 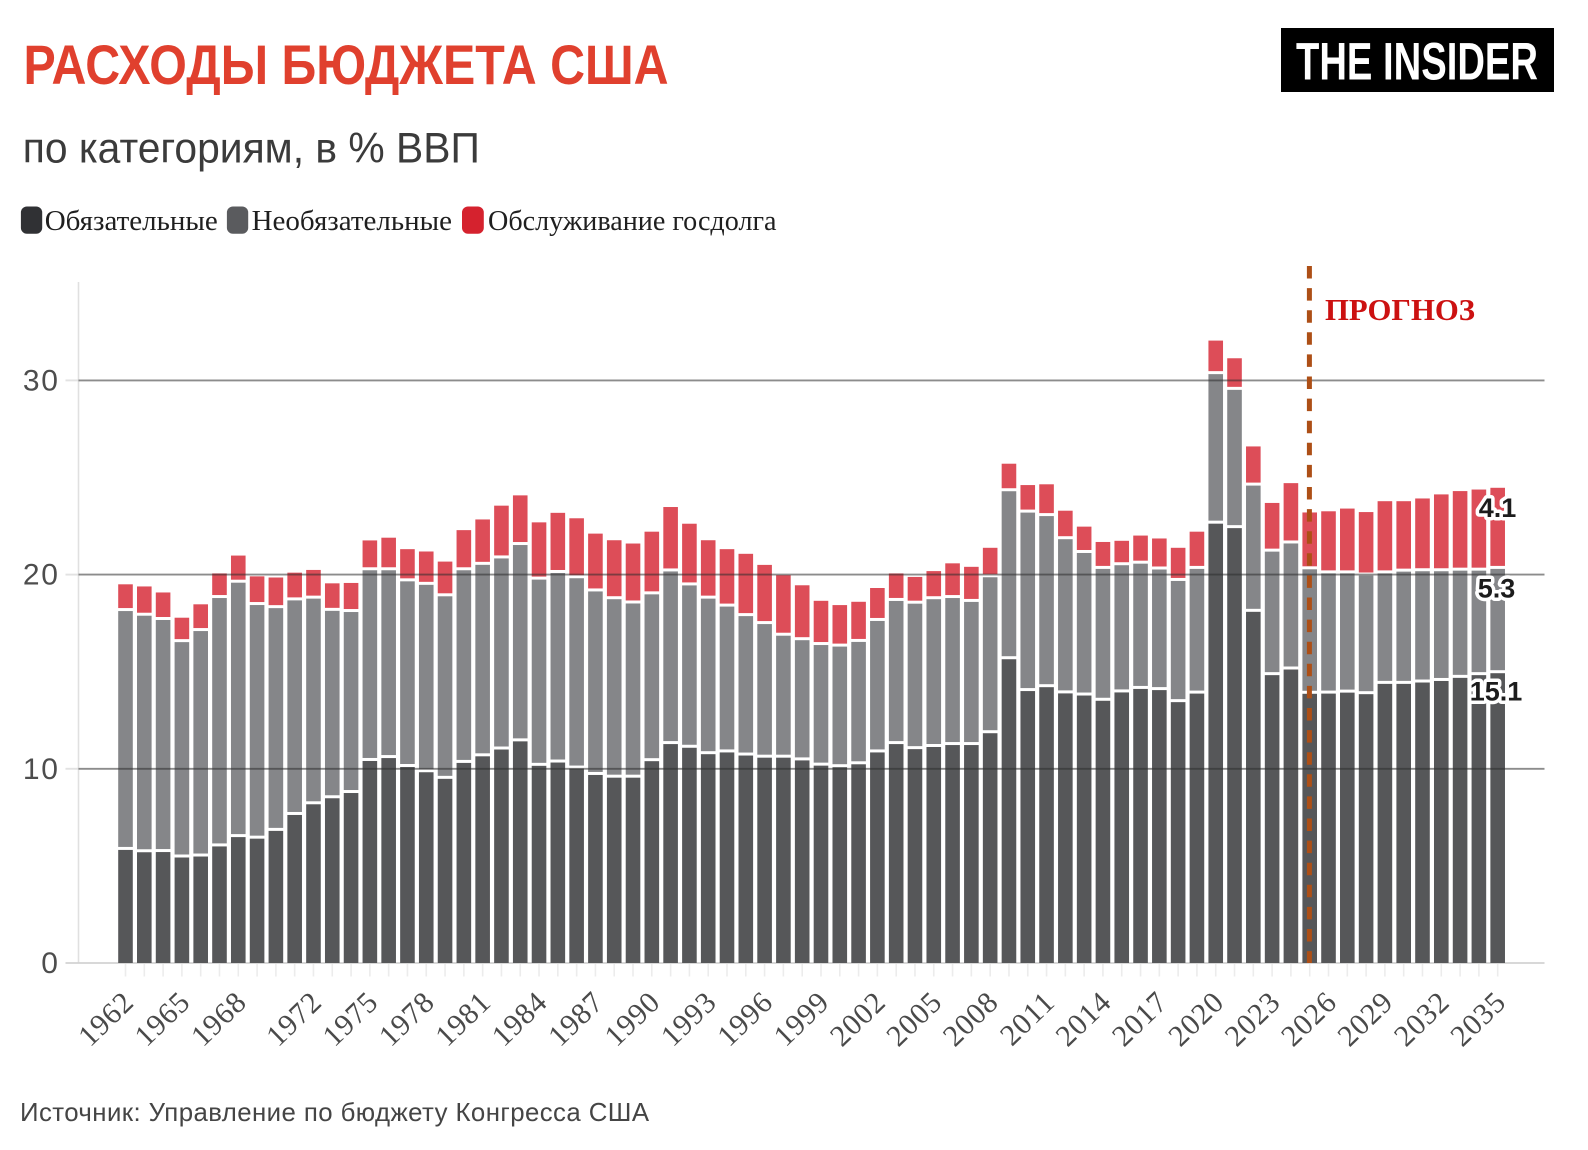 I want to click on svg-text: ПРОГНОЗ, so click(x=1400, y=309).